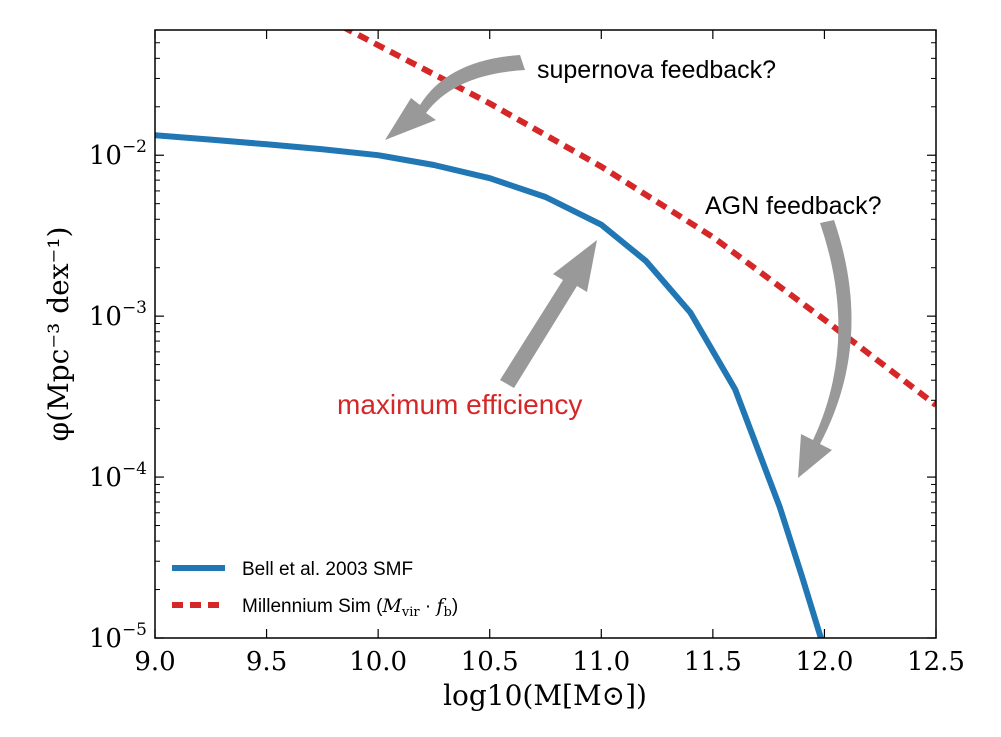  Describe the element at coordinates (118, 476) in the screenshot. I see `y-tick-label: 10⁻⁴` at that location.